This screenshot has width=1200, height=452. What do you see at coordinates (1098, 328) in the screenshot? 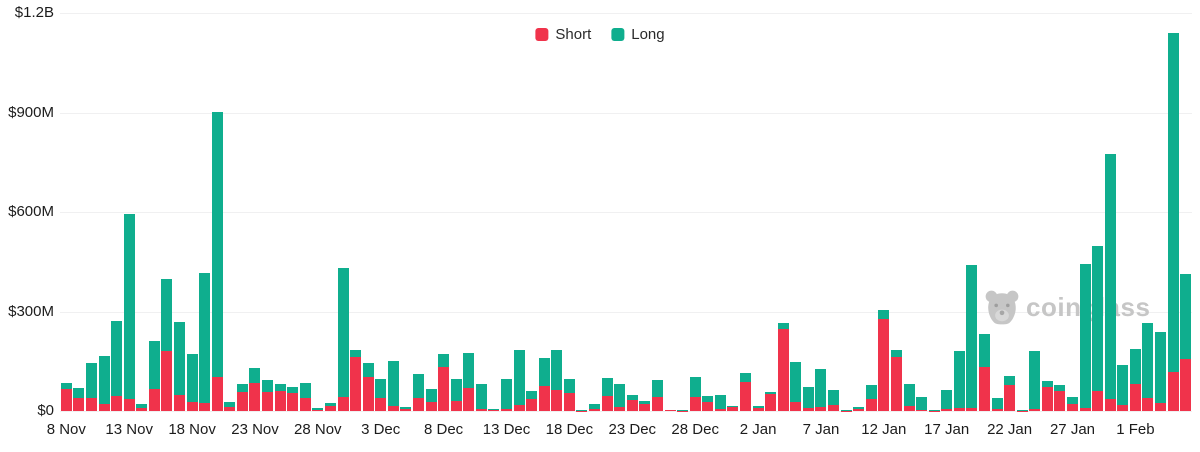
I see `bar-29-jan` at bounding box center [1098, 328].